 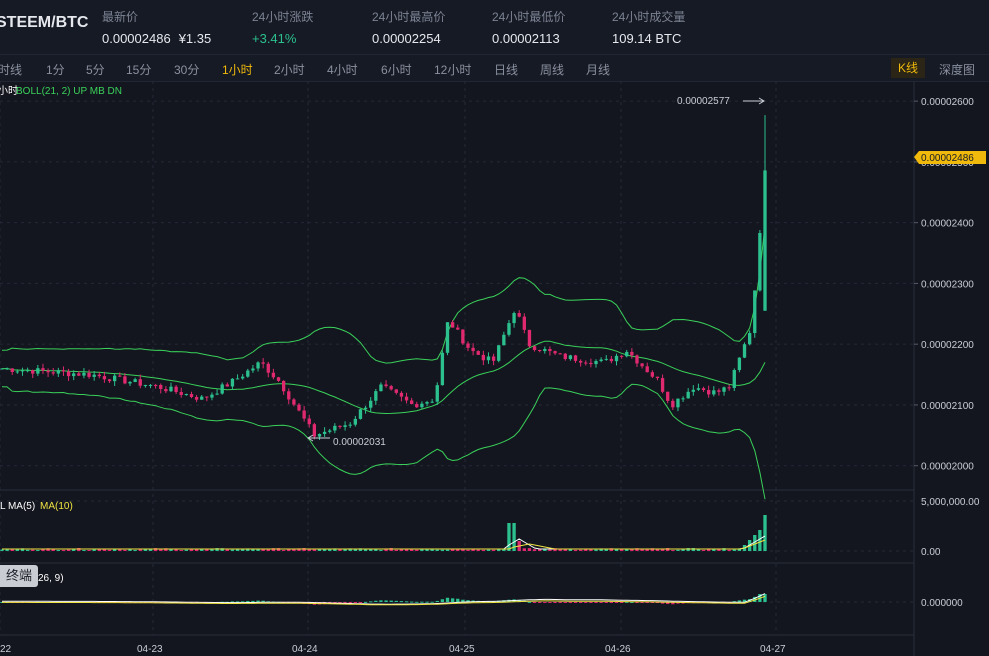 What do you see at coordinates (526, 38) in the screenshot?
I see `stat-value: 0.00002113` at bounding box center [526, 38].